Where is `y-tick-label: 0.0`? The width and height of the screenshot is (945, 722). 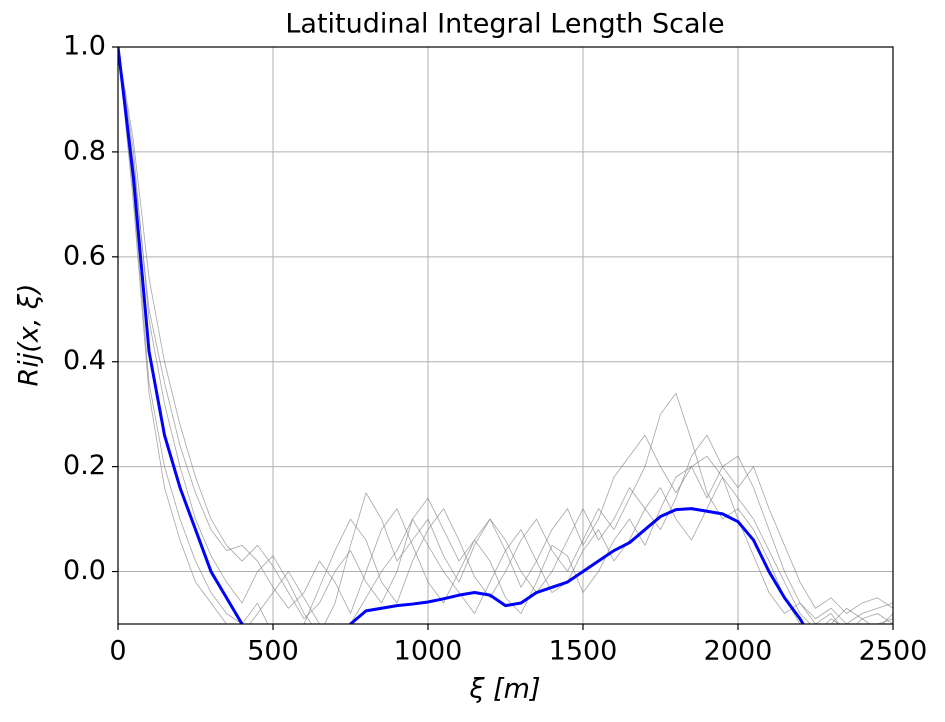 y-tick-label: 0.0 is located at coordinates (84, 570).